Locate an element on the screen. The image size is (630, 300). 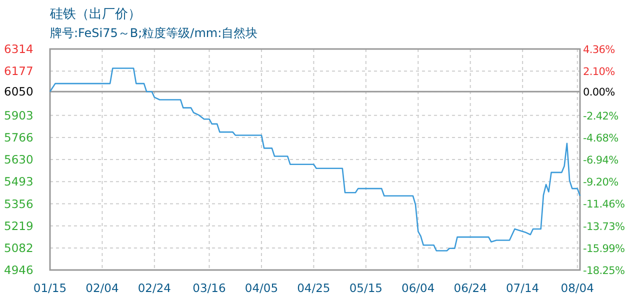
y-tick-label: 5766 is located at coordinates (19, 137).